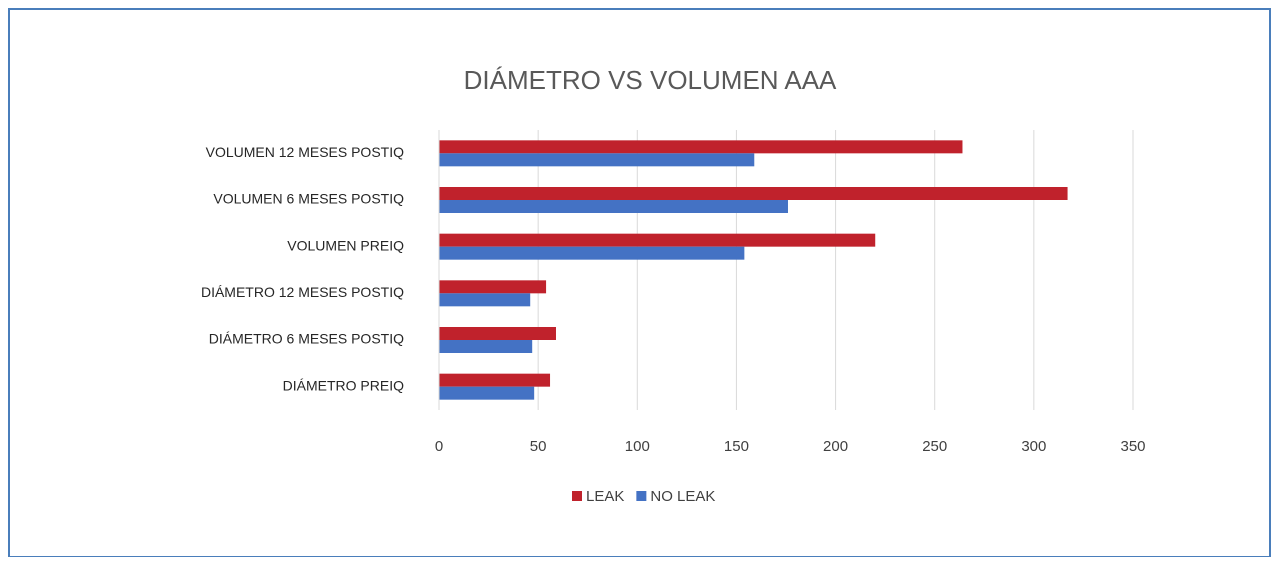 Image resolution: width=1279 pixels, height=562 pixels. I want to click on x-tick-label: 150, so click(736, 446).